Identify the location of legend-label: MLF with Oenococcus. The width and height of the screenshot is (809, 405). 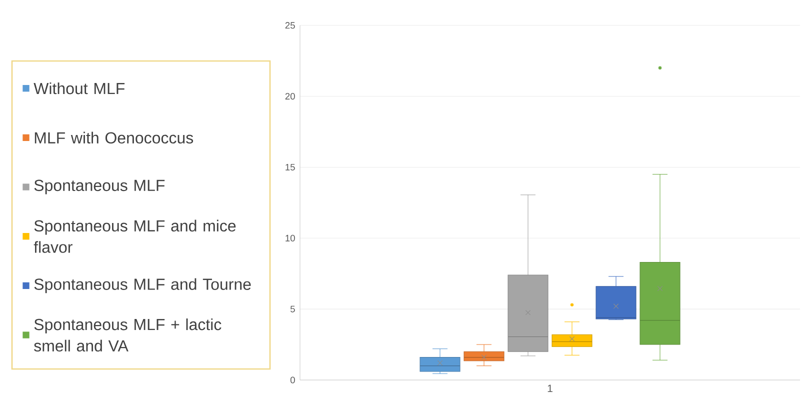
(114, 138).